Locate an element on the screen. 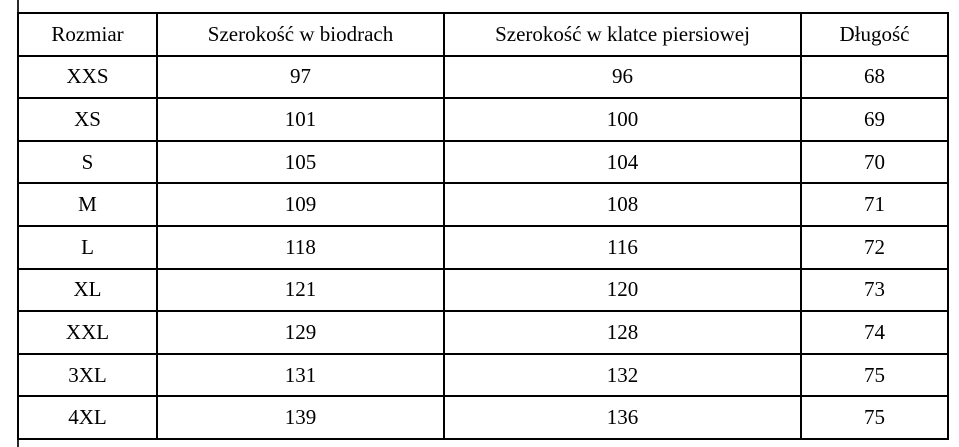  length-cell: 69 is located at coordinates (874, 119).